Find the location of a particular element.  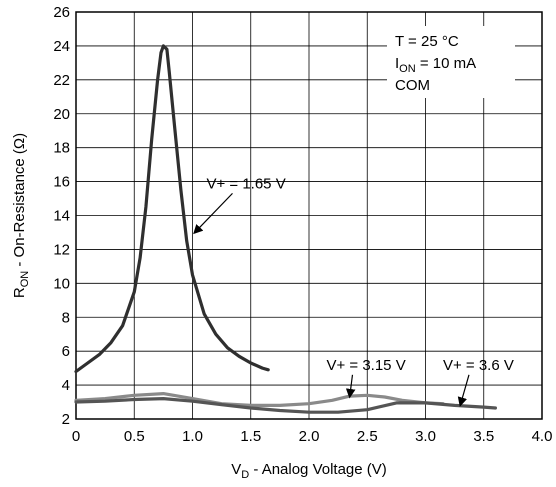

legend: T = 25 °C ION = 10 mA COM is located at coordinates (451, 62).